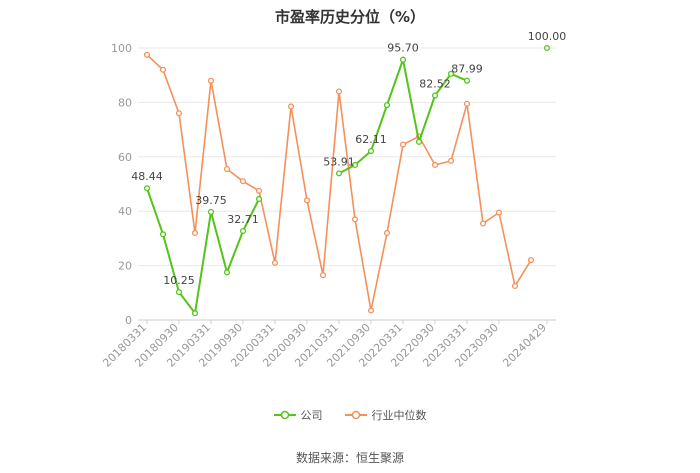  What do you see at coordinates (467, 69) in the screenshot?
I see `data-label: 87.99` at bounding box center [467, 69].